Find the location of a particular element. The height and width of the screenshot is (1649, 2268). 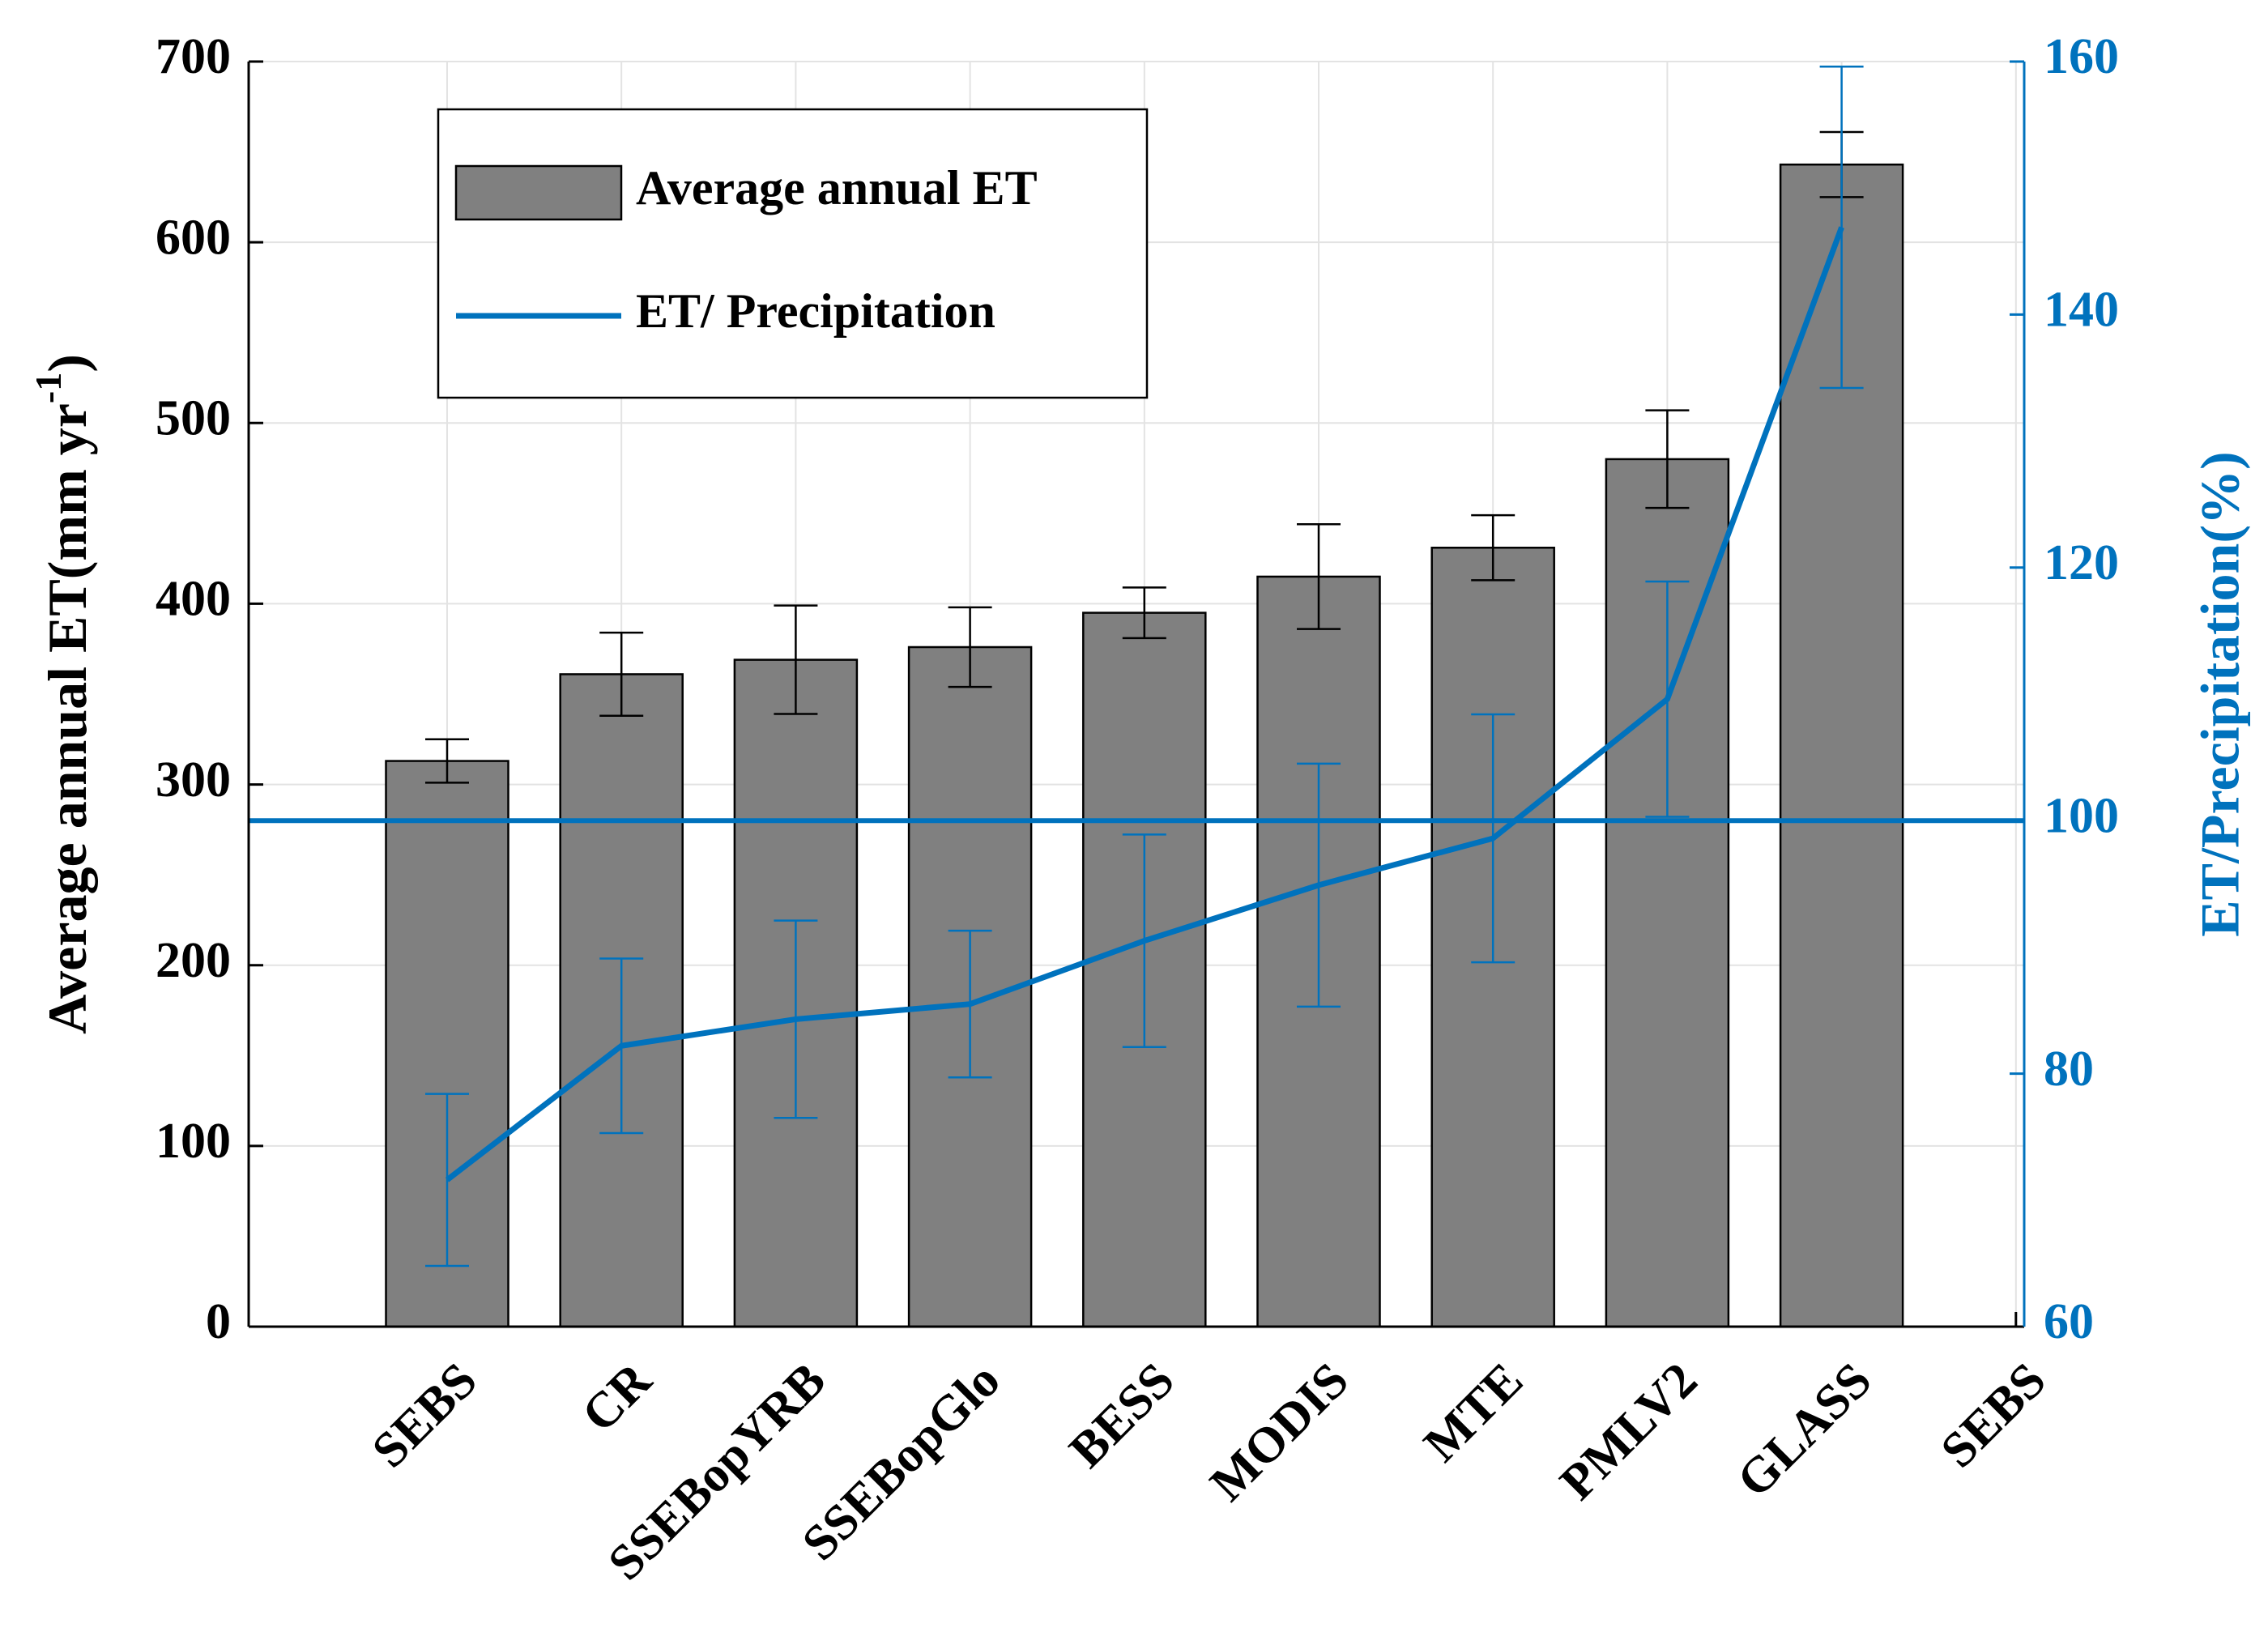

y2-tick-label: 140 is located at coordinates (2081, 310).